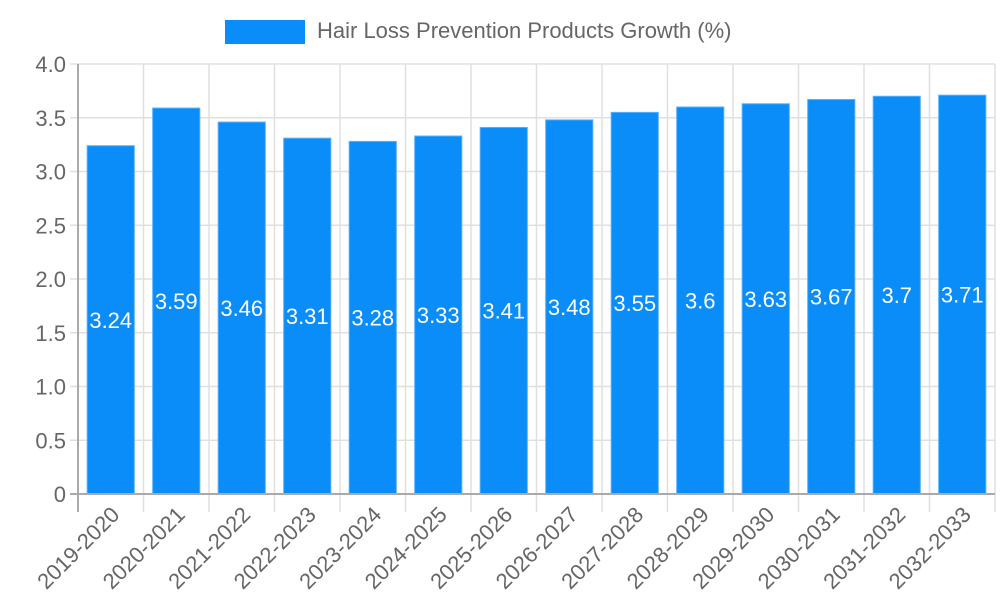  I want to click on y-tick-label: 4.0, so click(50, 64).